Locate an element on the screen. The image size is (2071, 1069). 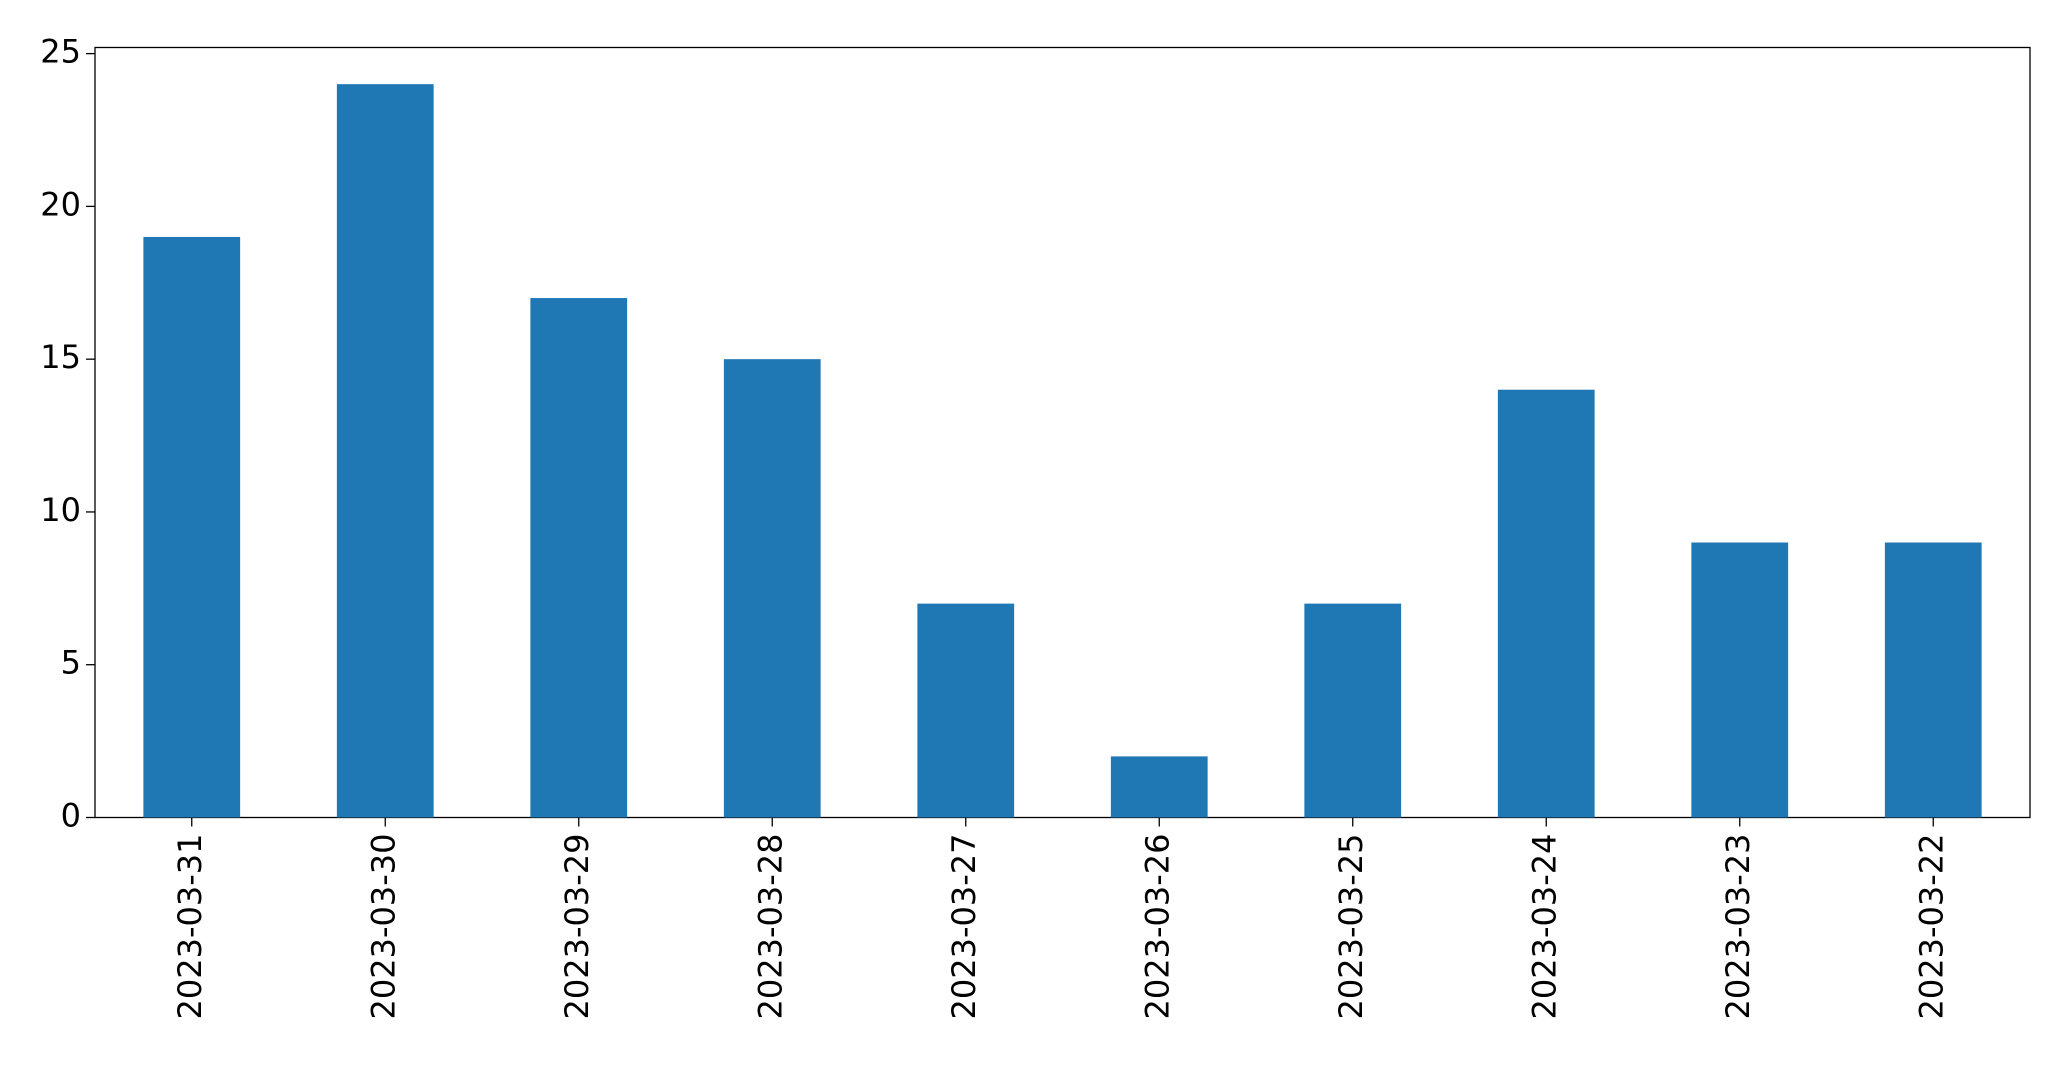
y-tick-label: 10 is located at coordinates (60, 510).